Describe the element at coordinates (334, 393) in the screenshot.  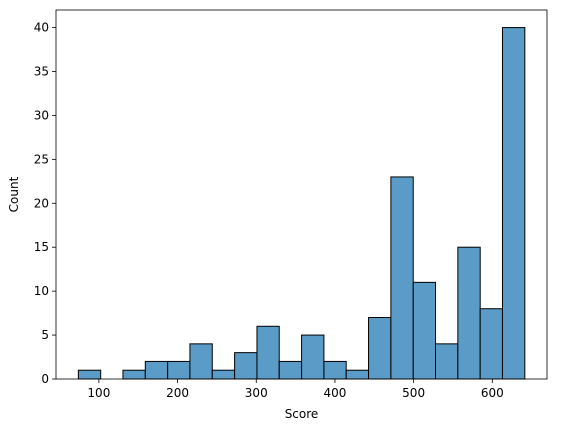
I see `x-tick-label: 400` at that location.